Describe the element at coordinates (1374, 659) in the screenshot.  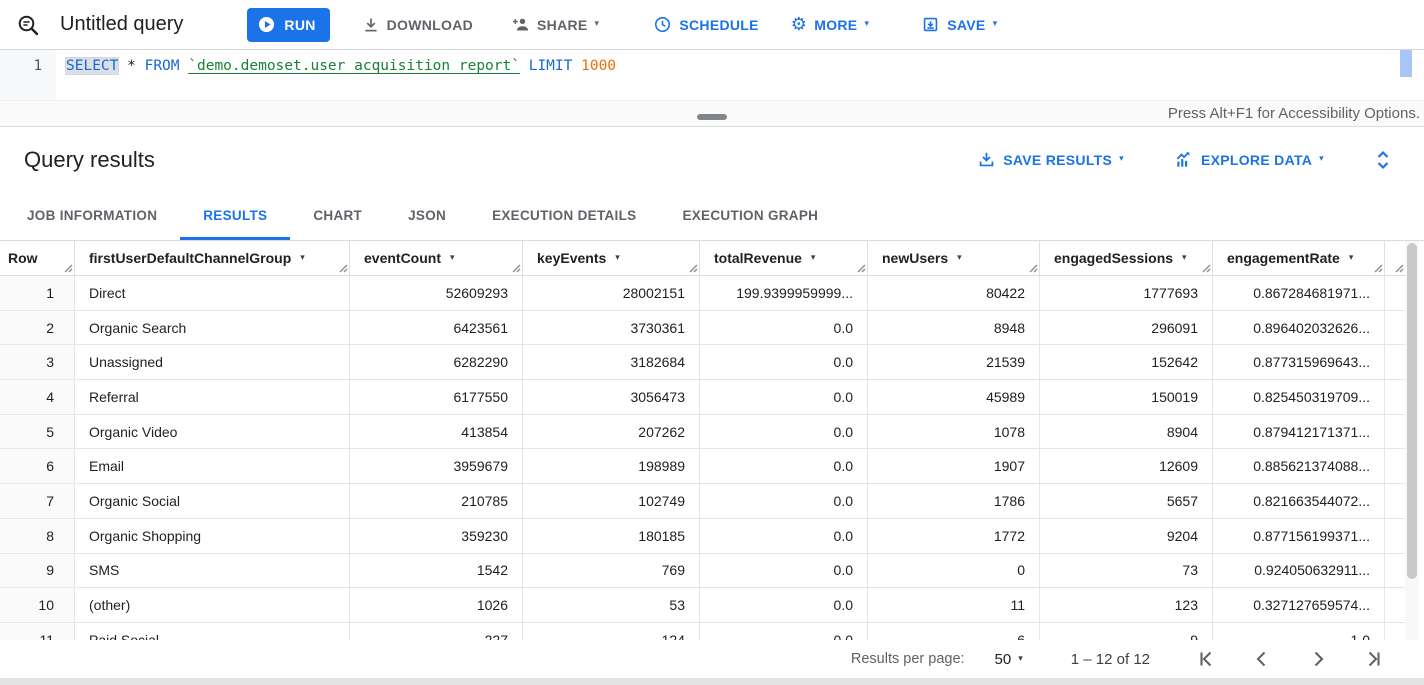
I see `last-page-button` at that location.